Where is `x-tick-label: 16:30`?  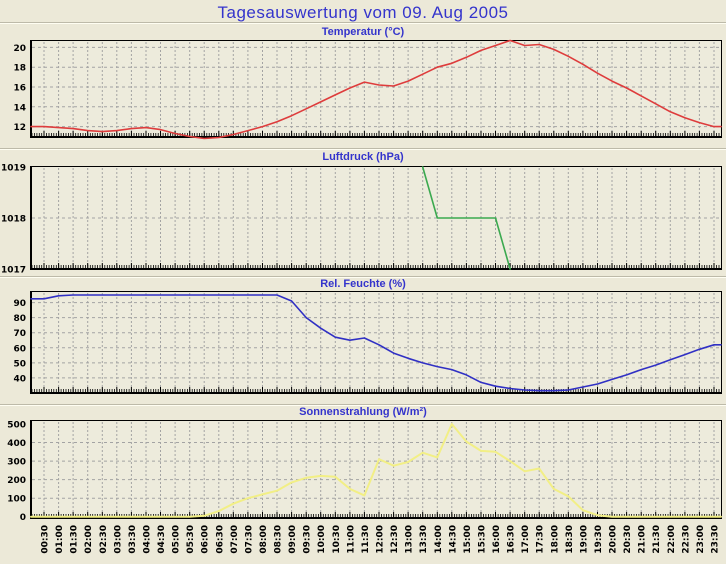 x-tick-label: 16:30 is located at coordinates (512, 539).